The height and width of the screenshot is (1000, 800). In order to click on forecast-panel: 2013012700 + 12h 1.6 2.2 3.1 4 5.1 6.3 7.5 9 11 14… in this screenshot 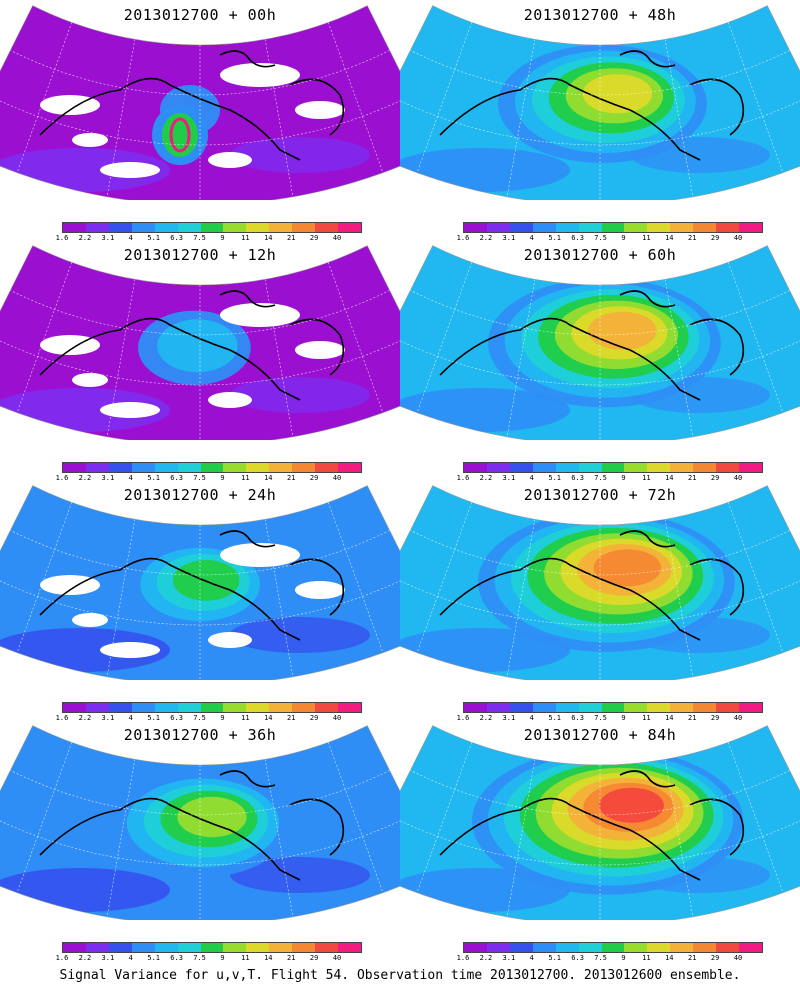, I will do `click(200, 361)`.